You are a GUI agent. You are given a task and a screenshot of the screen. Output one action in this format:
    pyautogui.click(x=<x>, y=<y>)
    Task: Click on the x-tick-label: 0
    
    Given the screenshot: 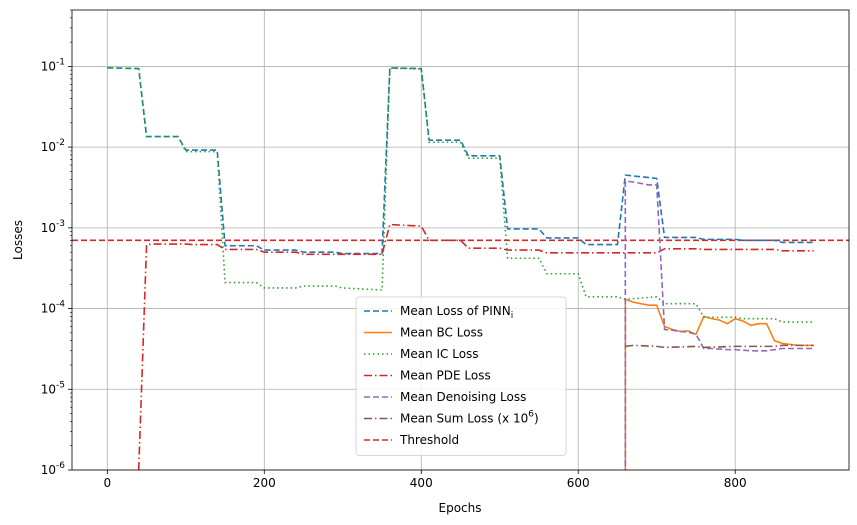 What is the action you would take?
    pyautogui.click(x=107, y=483)
    